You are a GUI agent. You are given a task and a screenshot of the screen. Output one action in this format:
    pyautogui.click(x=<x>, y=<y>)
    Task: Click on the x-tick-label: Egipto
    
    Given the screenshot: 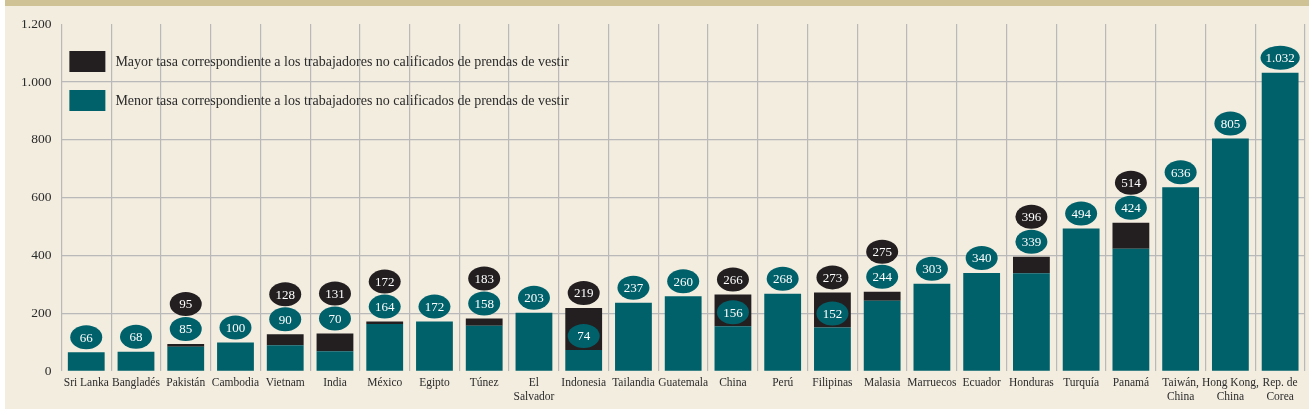 What is the action you would take?
    pyautogui.click(x=435, y=383)
    